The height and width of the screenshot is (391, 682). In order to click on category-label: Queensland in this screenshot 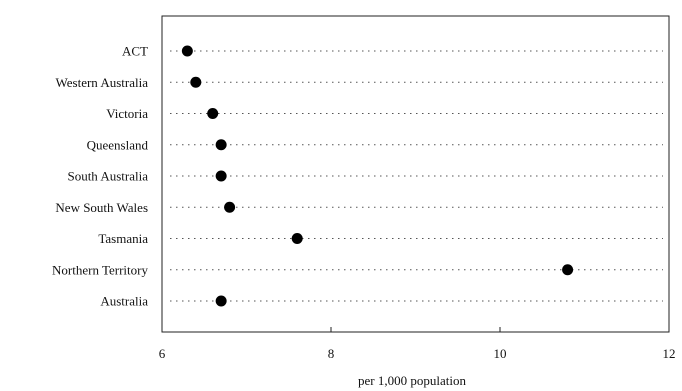, I will do `click(118, 144)`.